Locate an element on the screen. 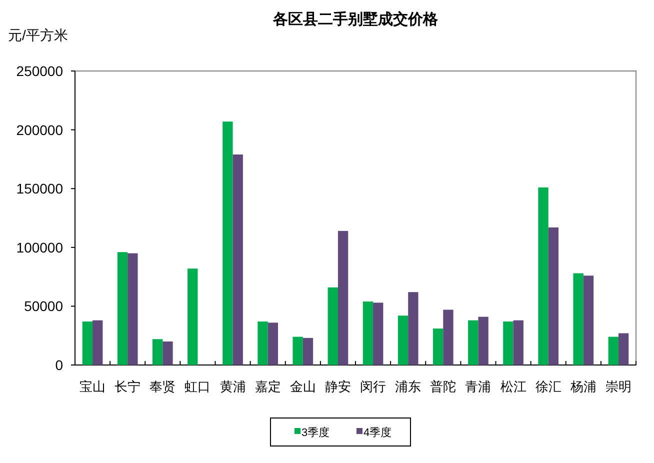  legend-label: 3季度 is located at coordinates (316, 432).